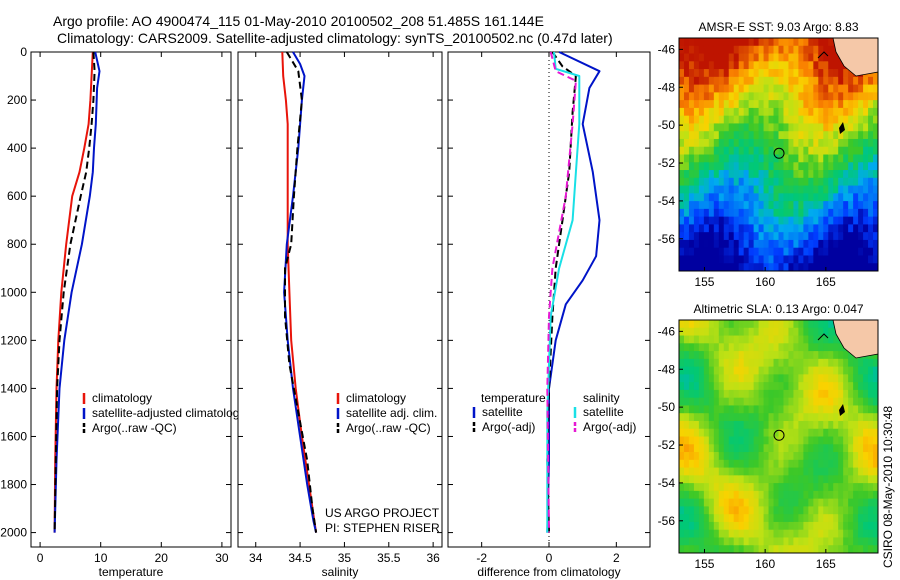  Describe the element at coordinates (134, 428) in the screenshot. I see `legend-label: Argo(..raw -QC)` at that location.